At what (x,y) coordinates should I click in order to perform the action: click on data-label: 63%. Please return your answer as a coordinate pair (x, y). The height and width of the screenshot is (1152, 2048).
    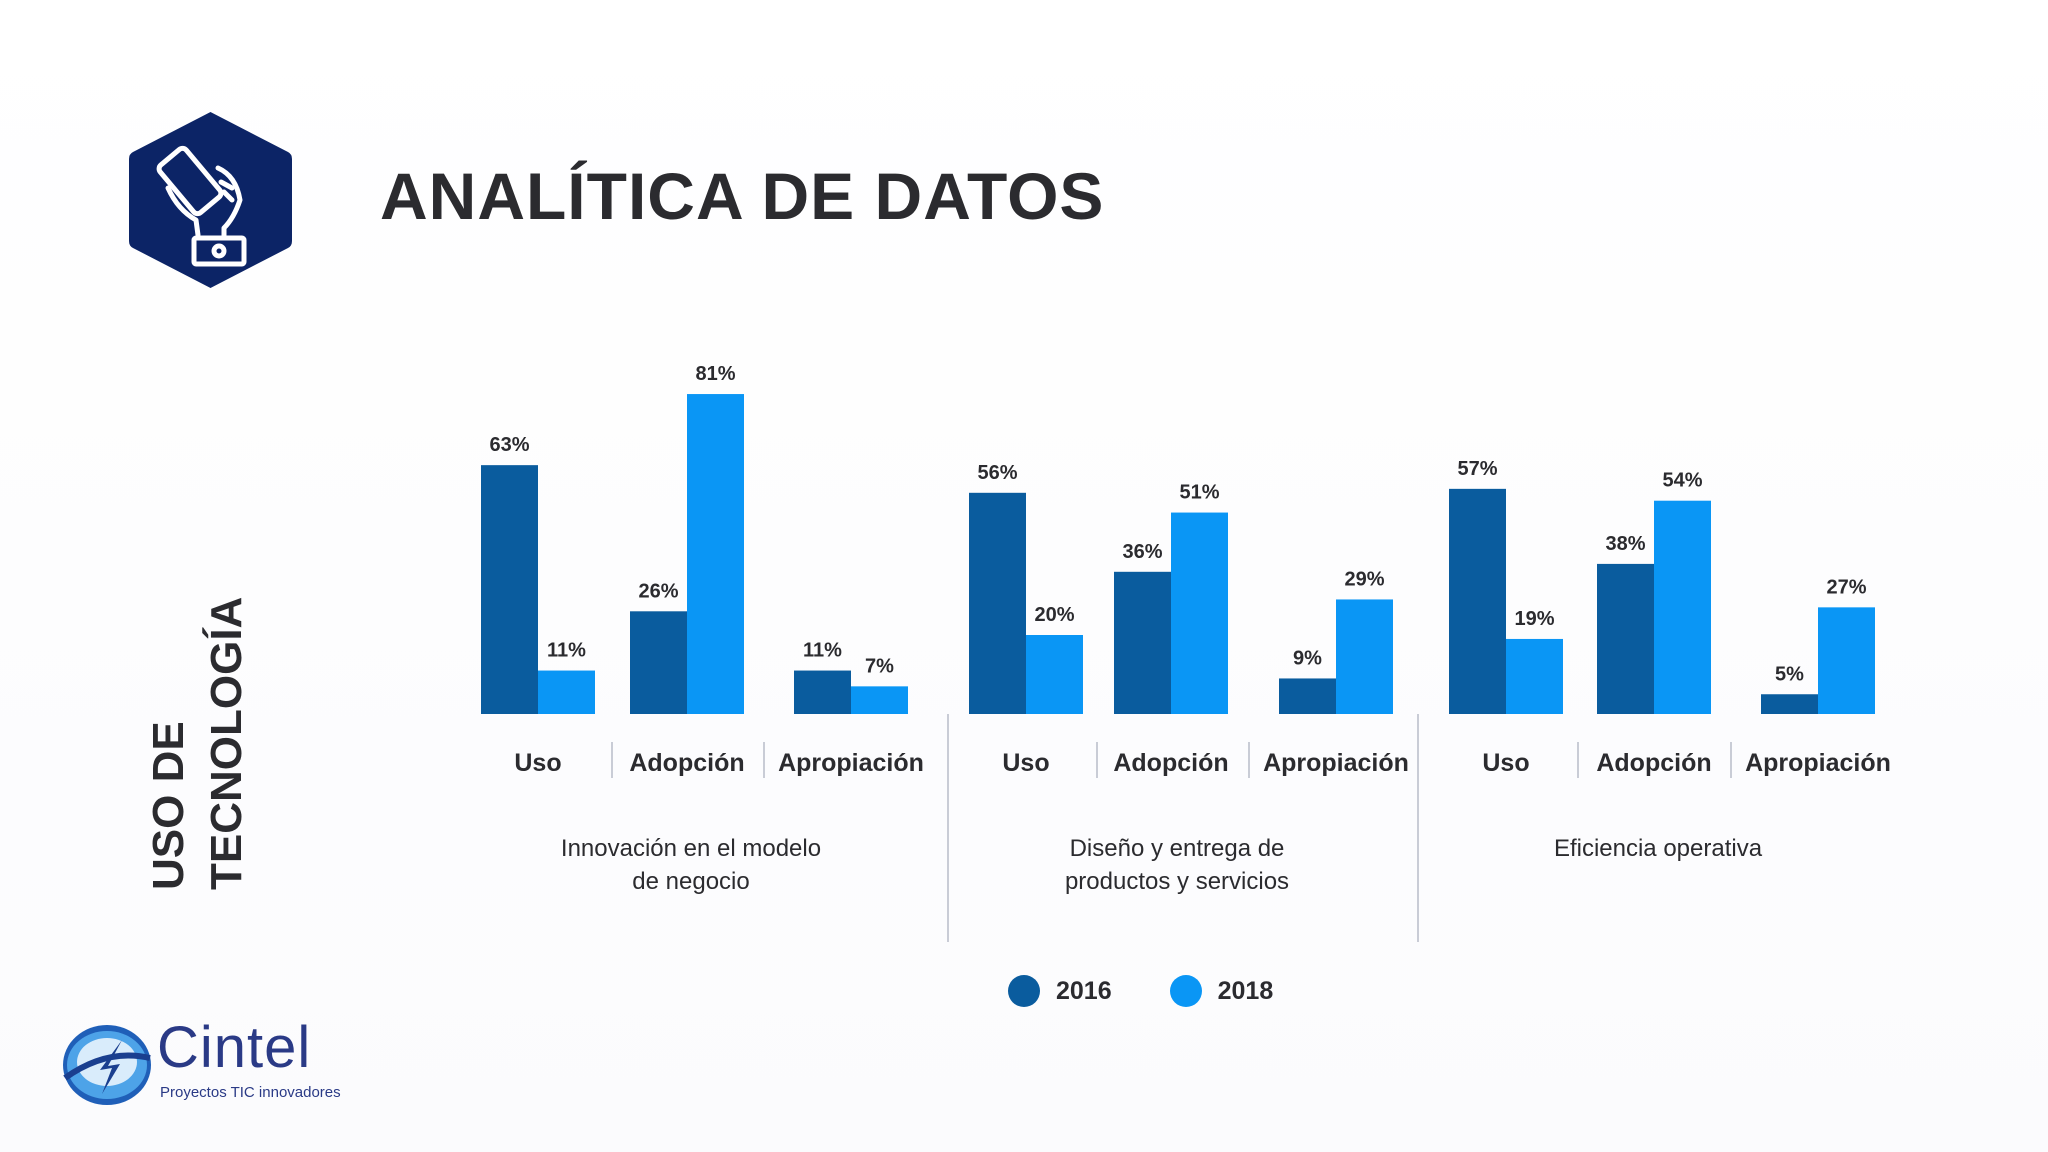
    Looking at the image, I should click on (509, 445).